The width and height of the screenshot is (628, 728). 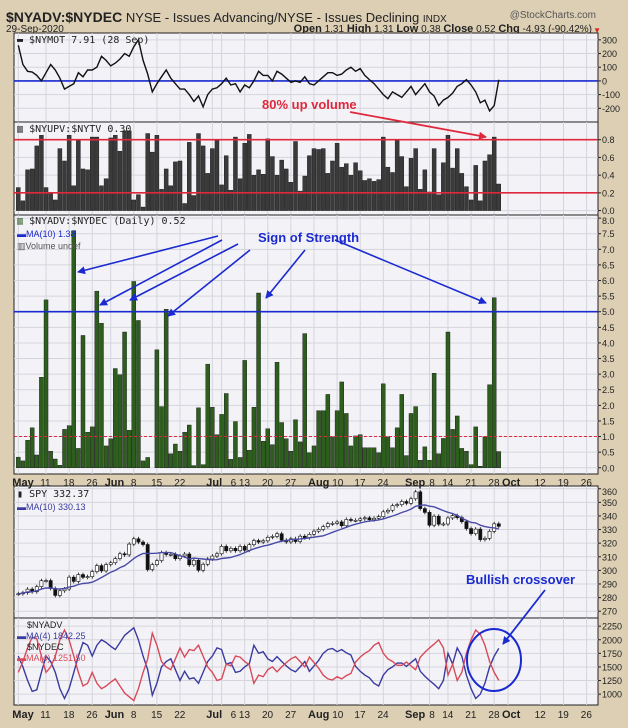 What do you see at coordinates (608, 140) in the screenshot?
I see `y-tick-label: 0.8` at bounding box center [608, 140].